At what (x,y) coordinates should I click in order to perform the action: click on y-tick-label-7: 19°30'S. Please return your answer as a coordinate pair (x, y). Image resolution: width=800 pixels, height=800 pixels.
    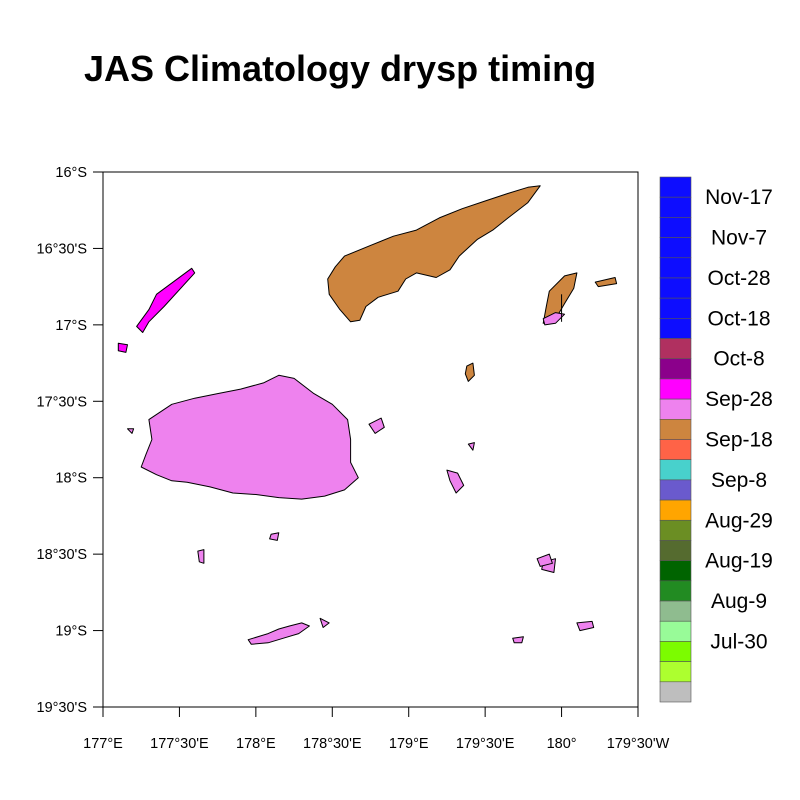
    Looking at the image, I should click on (62, 708).